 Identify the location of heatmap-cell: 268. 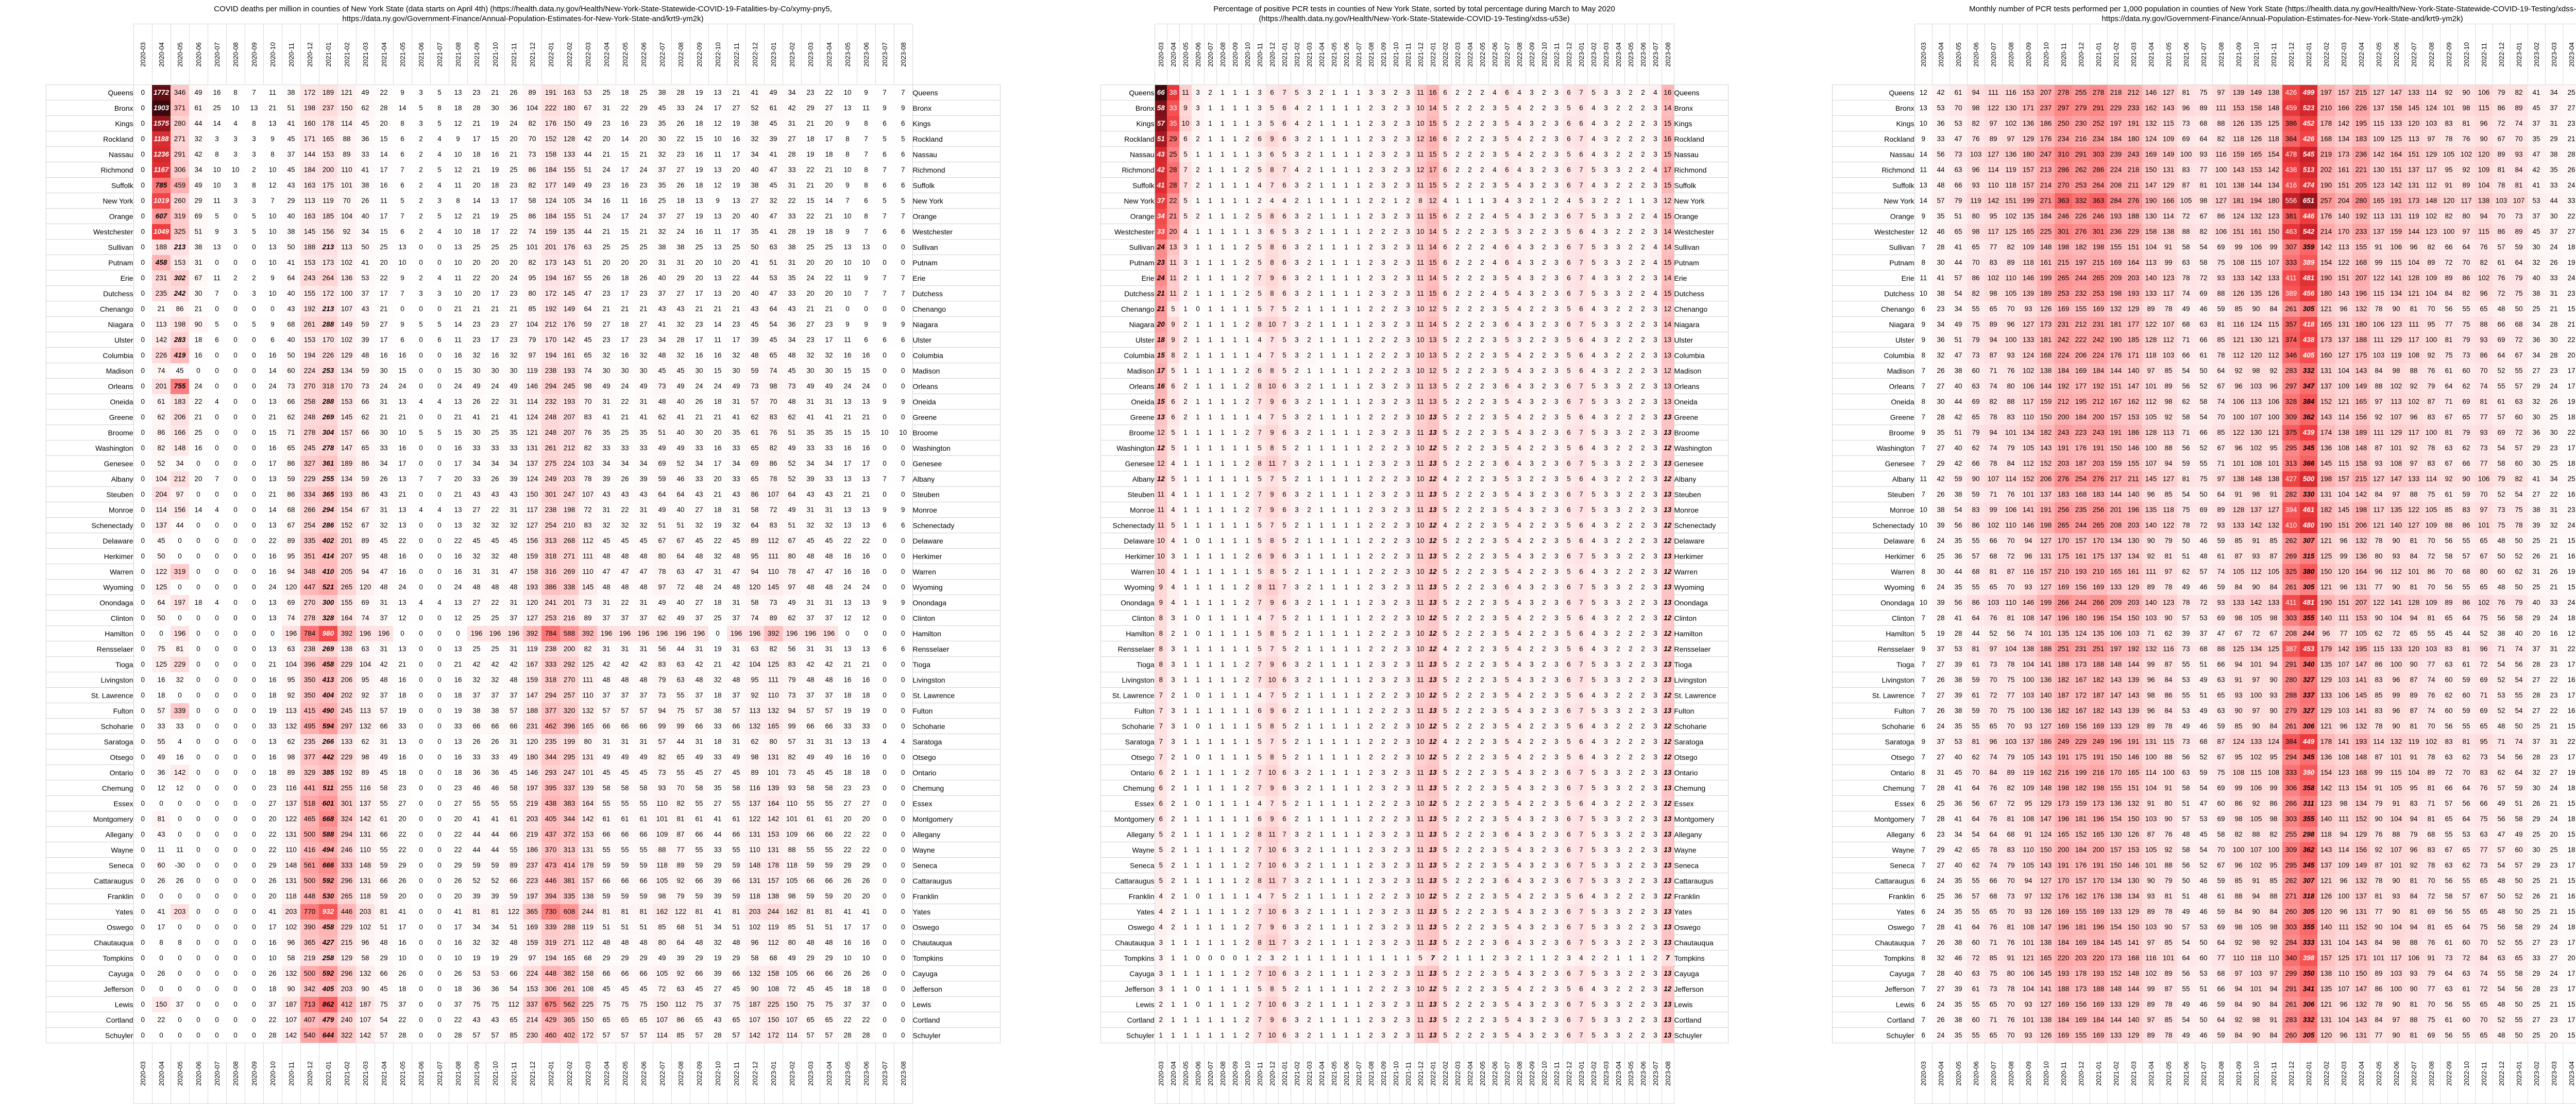
(569, 541).